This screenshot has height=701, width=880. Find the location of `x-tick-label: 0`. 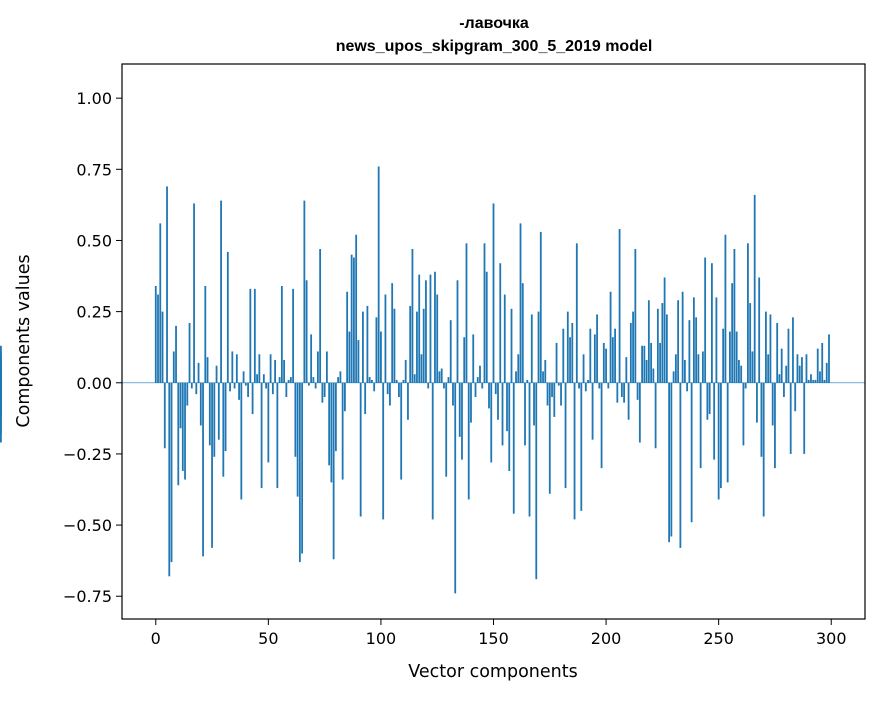

x-tick-label: 0 is located at coordinates (156, 638).